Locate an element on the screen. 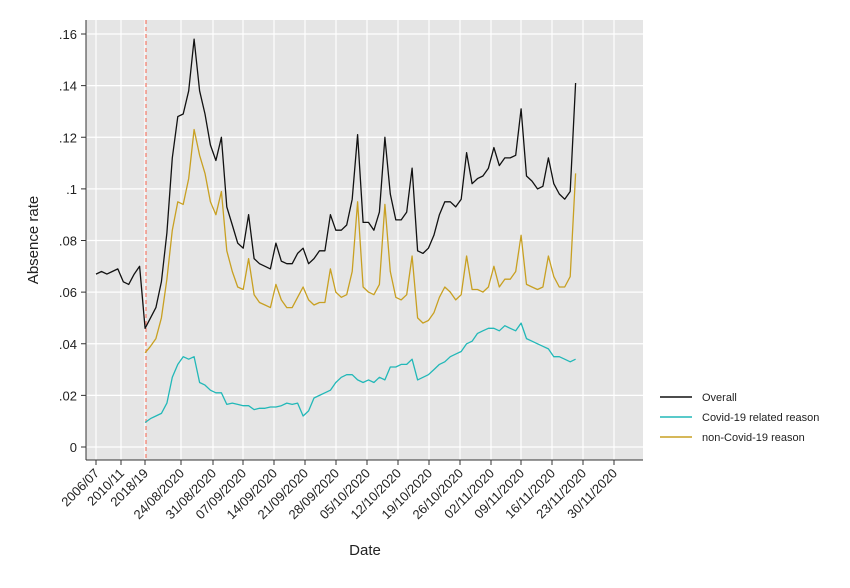 This screenshot has height=588, width=850. y-tick-label: .06 is located at coordinates (68, 292).